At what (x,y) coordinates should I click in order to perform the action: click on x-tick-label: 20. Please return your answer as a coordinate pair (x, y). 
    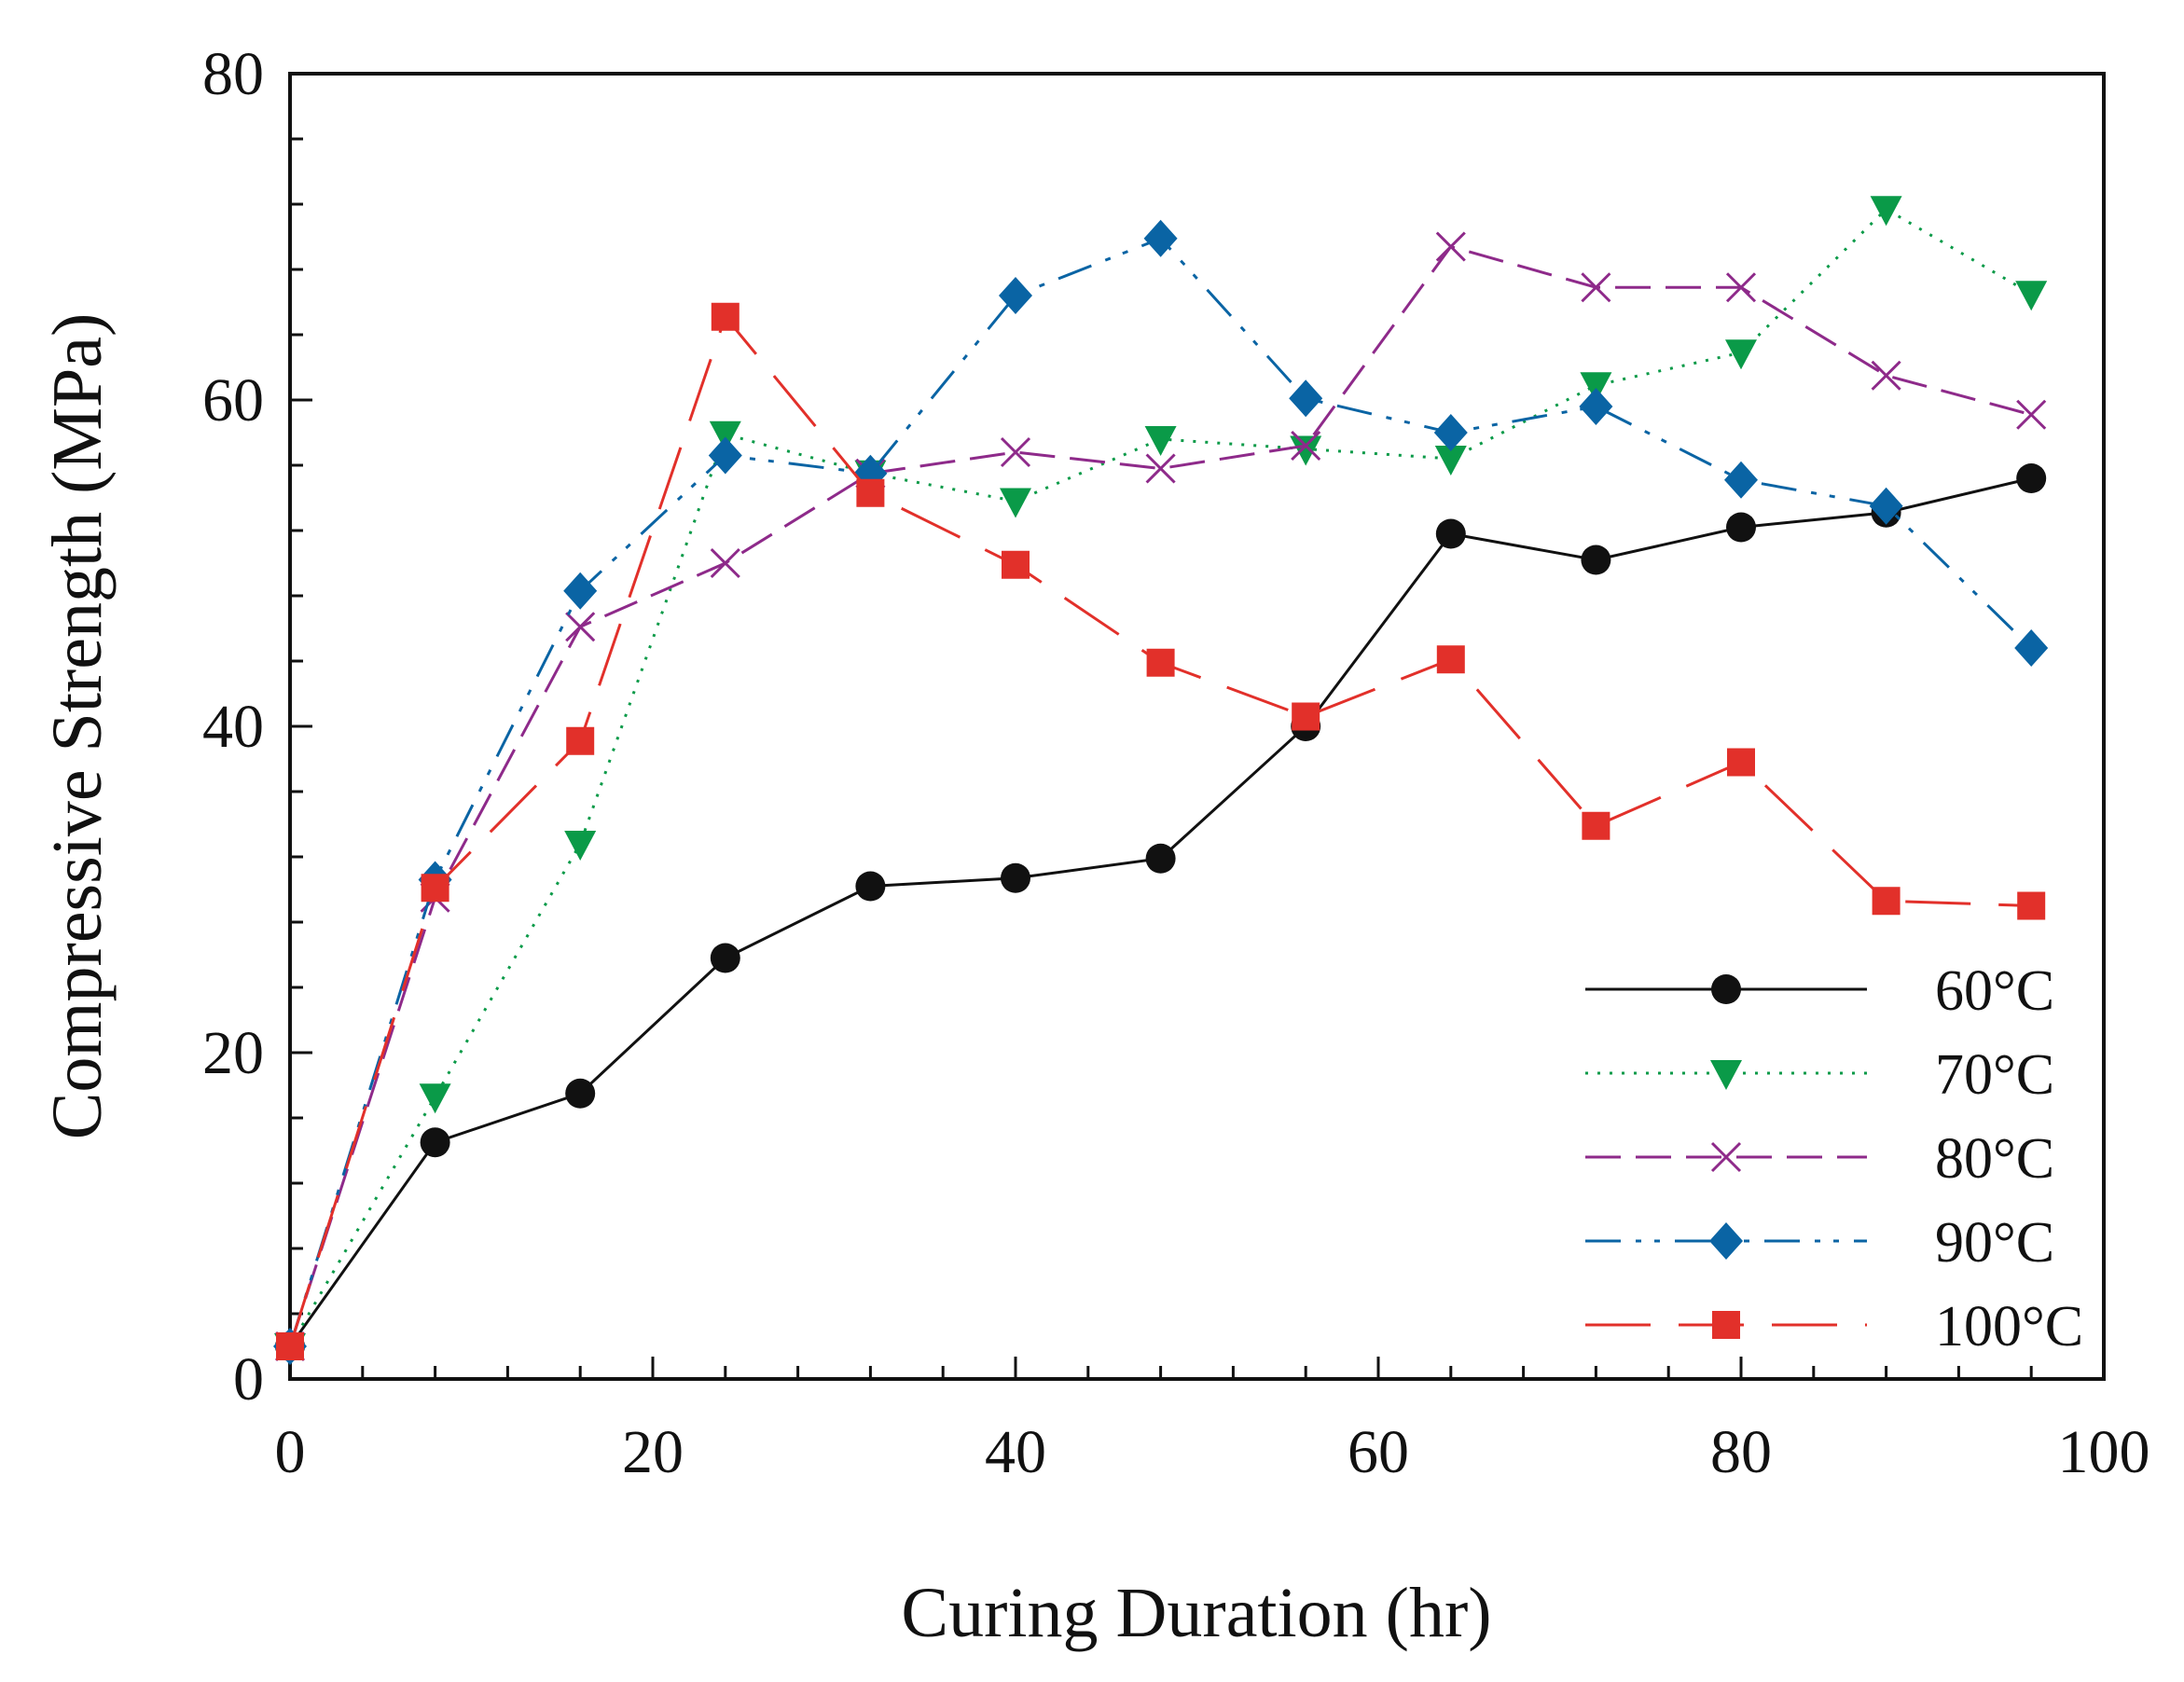
    Looking at the image, I should click on (653, 1452).